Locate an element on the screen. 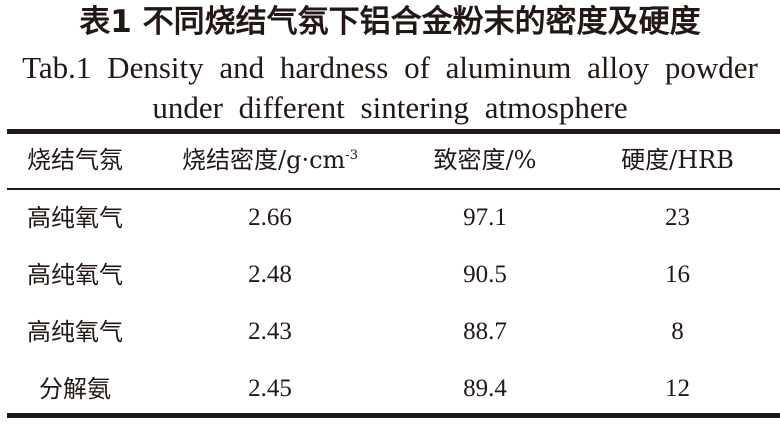  cell-relative-density: 89.4 is located at coordinates (485, 388).